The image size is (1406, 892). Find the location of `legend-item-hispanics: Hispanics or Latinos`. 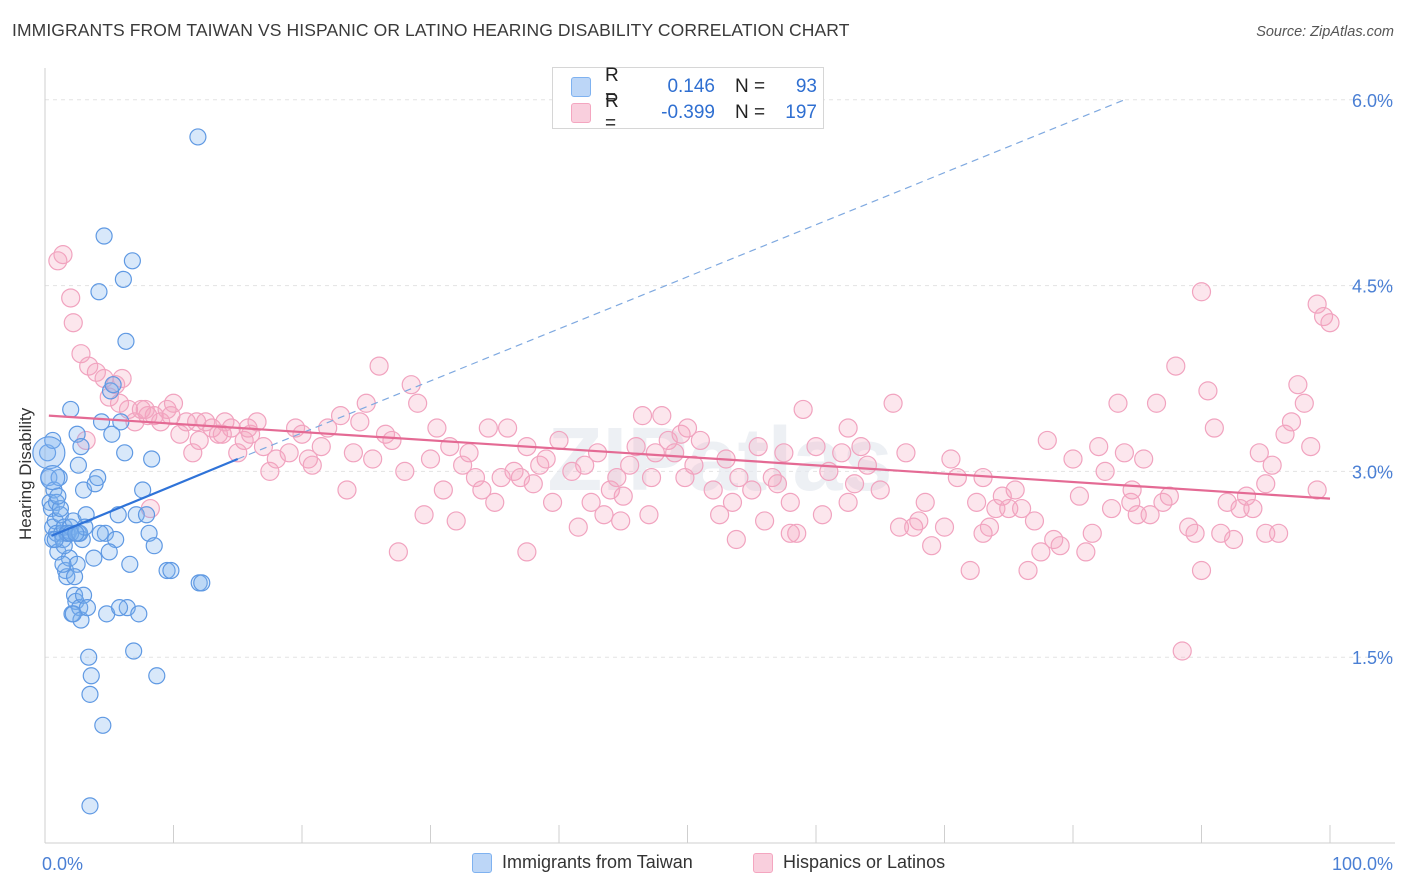

legend-item-hispanics: Hispanics or Latinos is located at coordinates (849, 862).